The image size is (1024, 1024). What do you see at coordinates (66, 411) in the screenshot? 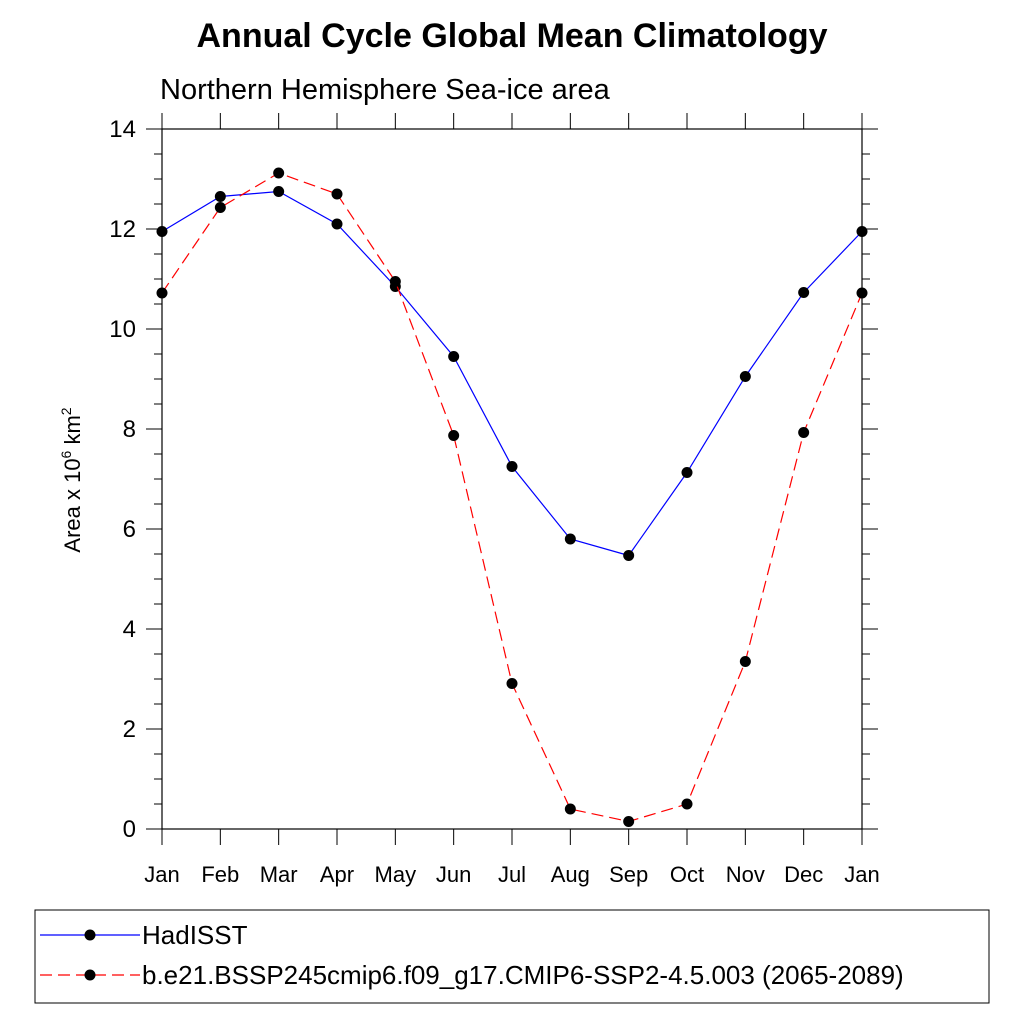
I see `y-axis-label-unit-exponent: 2` at bounding box center [66, 411].